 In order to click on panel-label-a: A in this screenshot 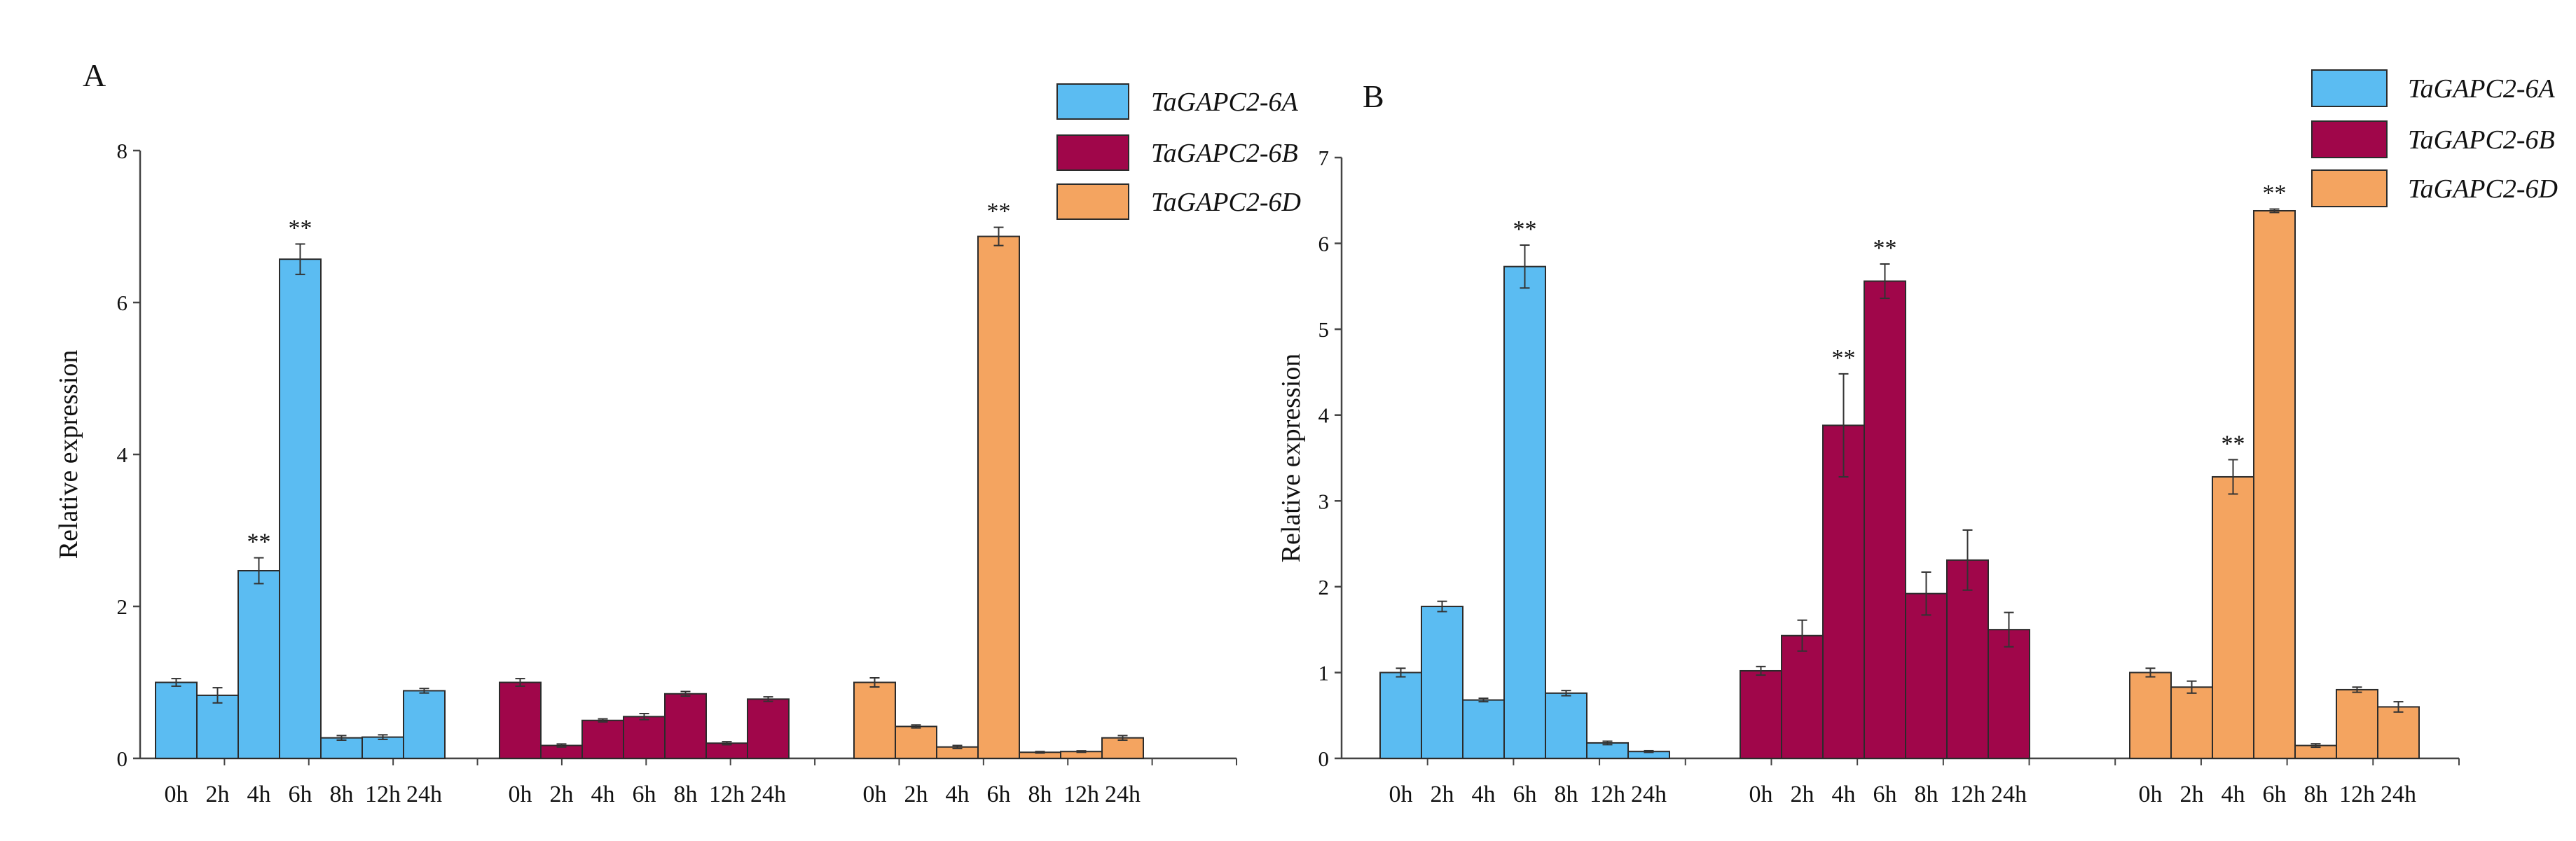, I will do `click(94, 75)`.